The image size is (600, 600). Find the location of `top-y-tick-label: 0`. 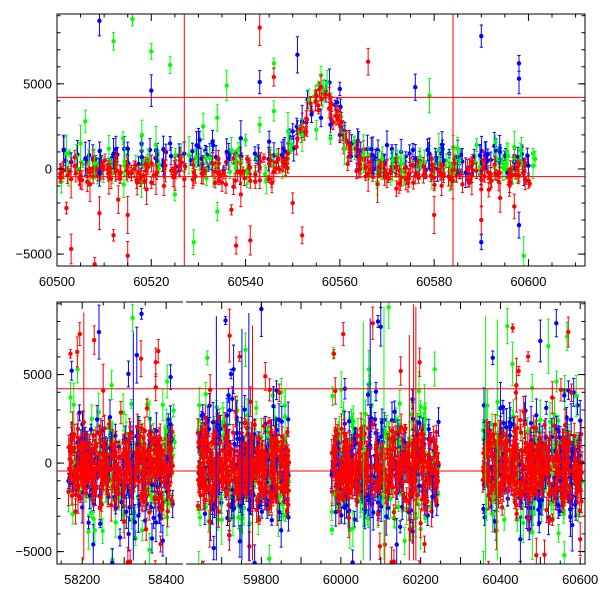

top-y-tick-label: 0 is located at coordinates (48, 168).